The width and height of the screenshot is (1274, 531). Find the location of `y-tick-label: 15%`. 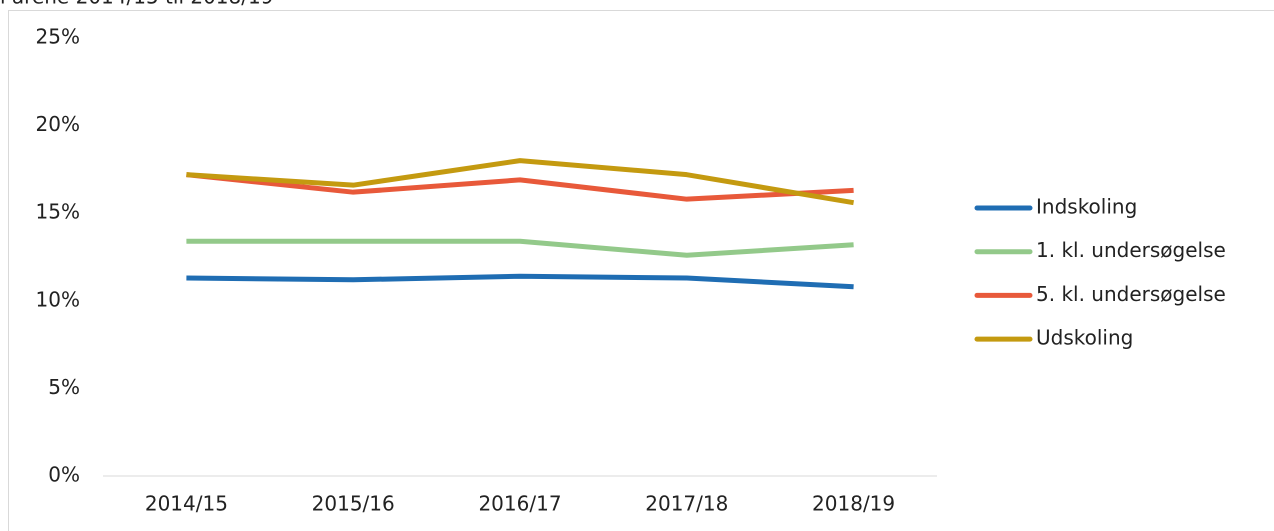

y-tick-label: 15% is located at coordinates (58, 212).